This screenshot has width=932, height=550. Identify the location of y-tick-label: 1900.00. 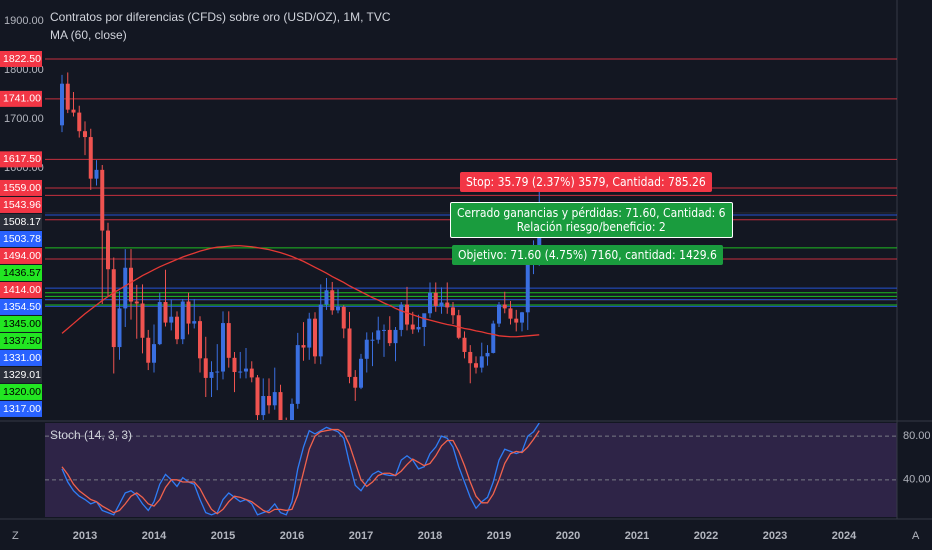
(24, 21).